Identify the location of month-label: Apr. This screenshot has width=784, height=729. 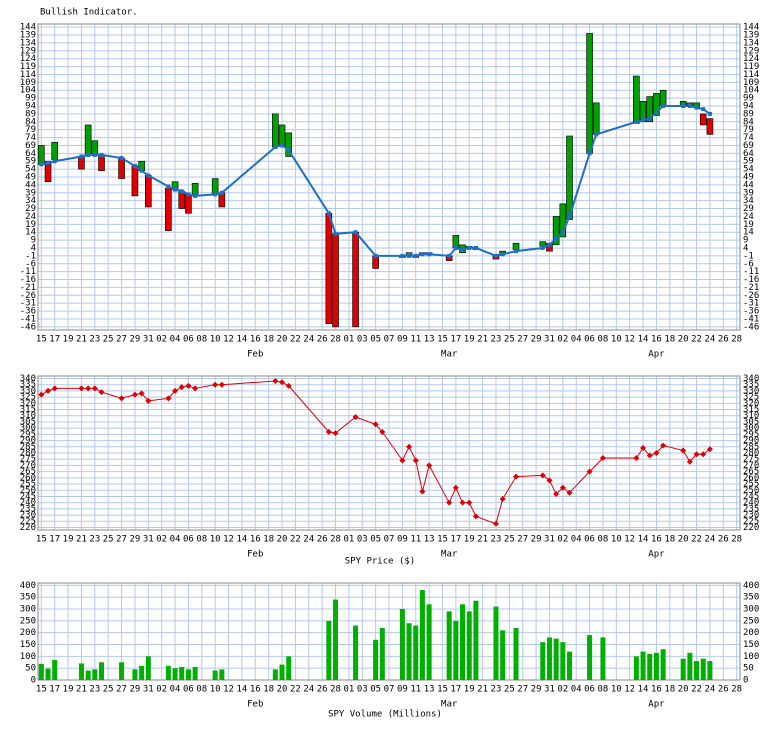
(656, 555).